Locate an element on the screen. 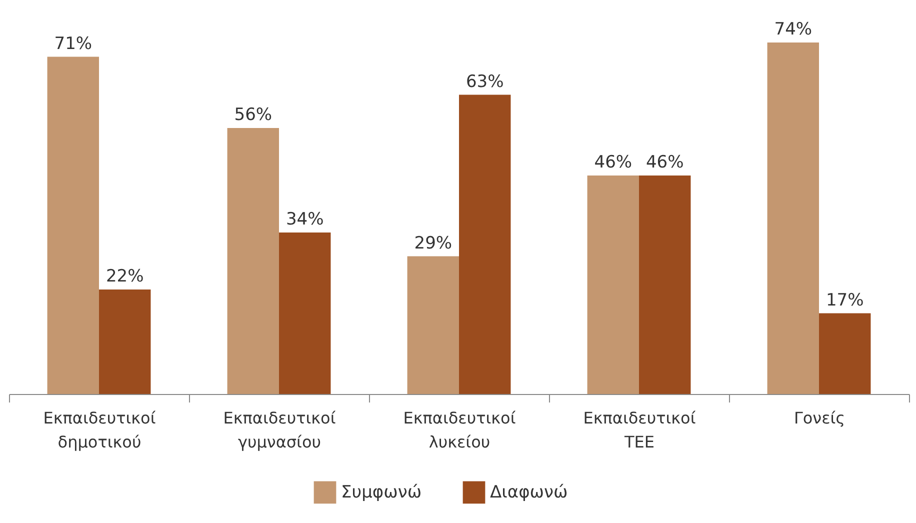 This screenshot has height=523, width=916. data-label: 17% is located at coordinates (845, 300).